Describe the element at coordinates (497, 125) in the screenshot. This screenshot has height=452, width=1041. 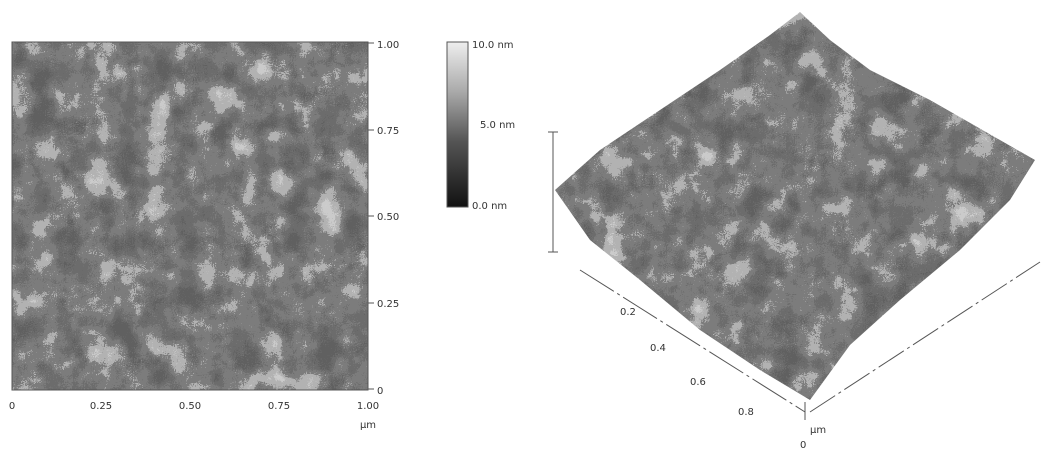
I see `color-bar-label: 5.0 nm` at that location.